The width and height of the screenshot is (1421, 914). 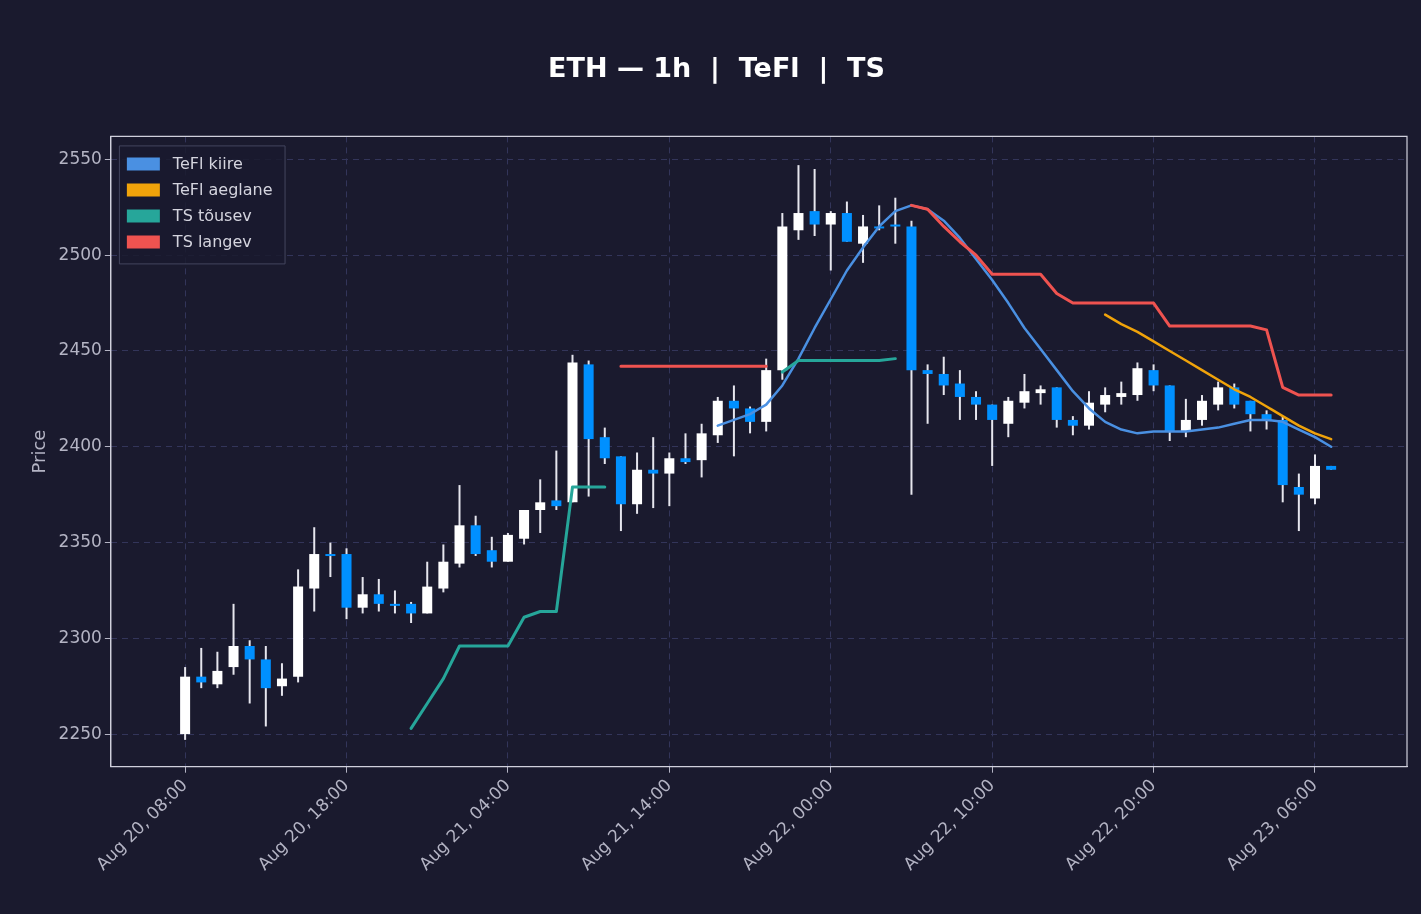 What do you see at coordinates (211, 241) in the screenshot?
I see `legend-label: TS langev` at bounding box center [211, 241].